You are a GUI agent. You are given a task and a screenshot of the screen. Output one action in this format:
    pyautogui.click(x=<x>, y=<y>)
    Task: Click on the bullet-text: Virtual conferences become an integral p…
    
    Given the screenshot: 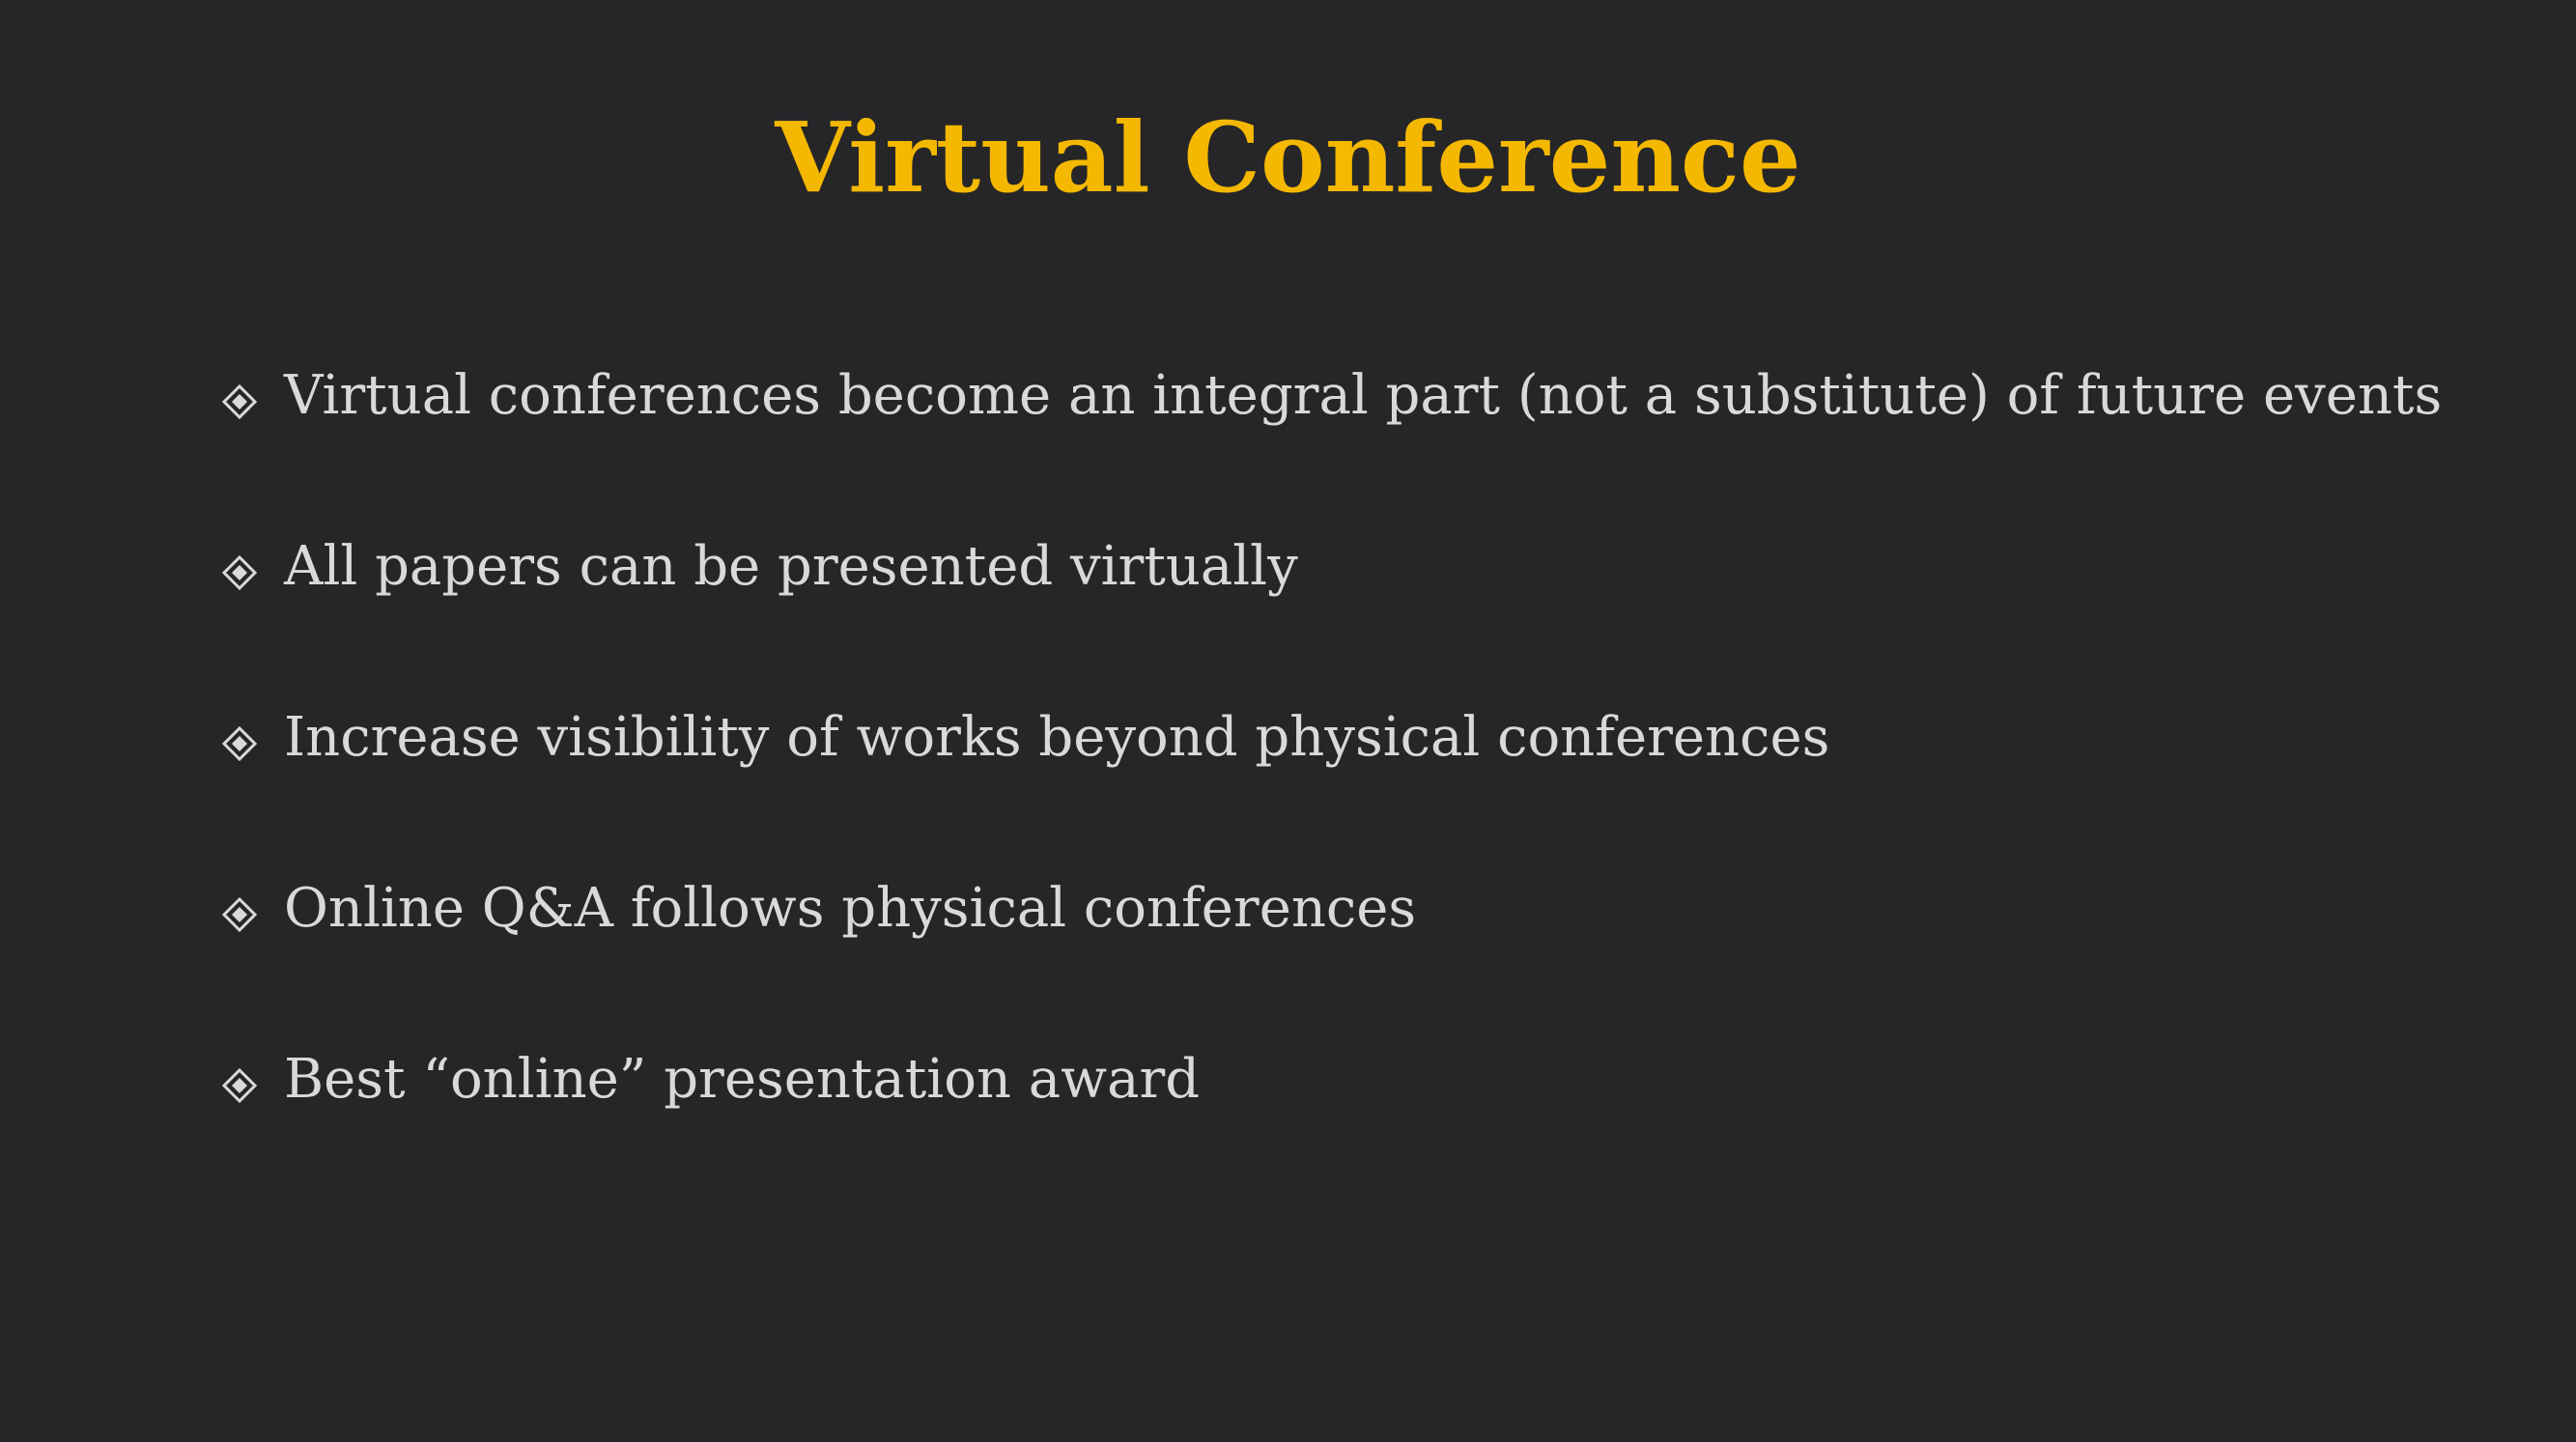 What is the action you would take?
    pyautogui.click(x=1363, y=396)
    